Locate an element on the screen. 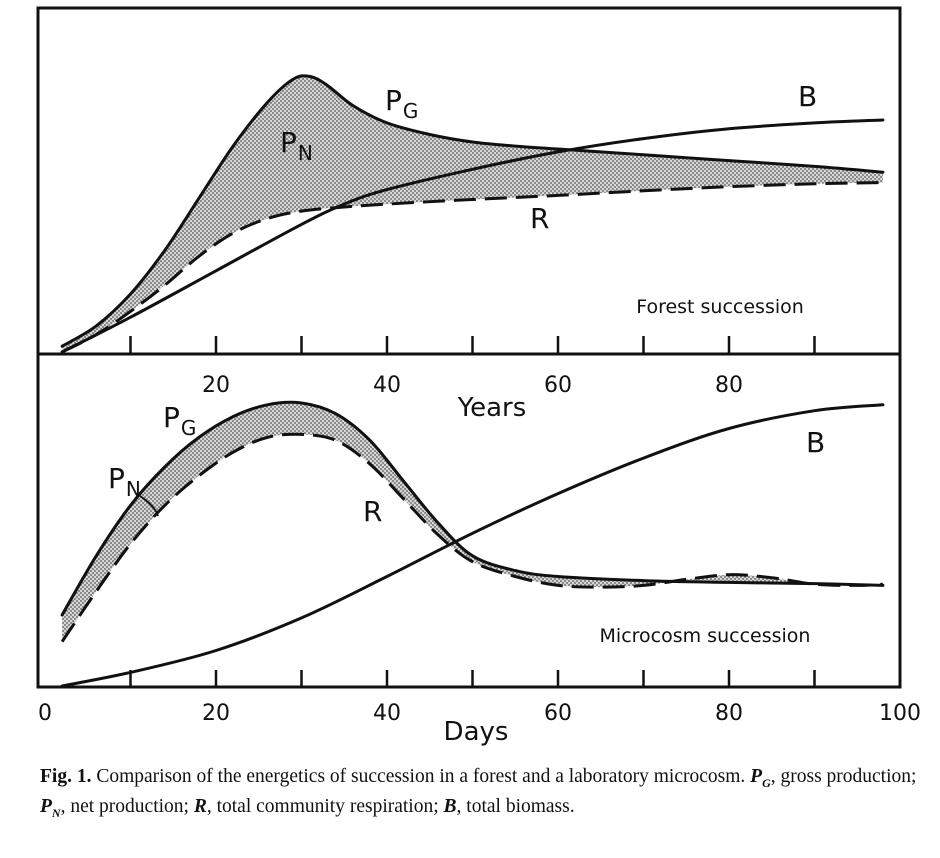 The image size is (940, 858). microcosm-x-tick-label: 100 is located at coordinates (900, 713).